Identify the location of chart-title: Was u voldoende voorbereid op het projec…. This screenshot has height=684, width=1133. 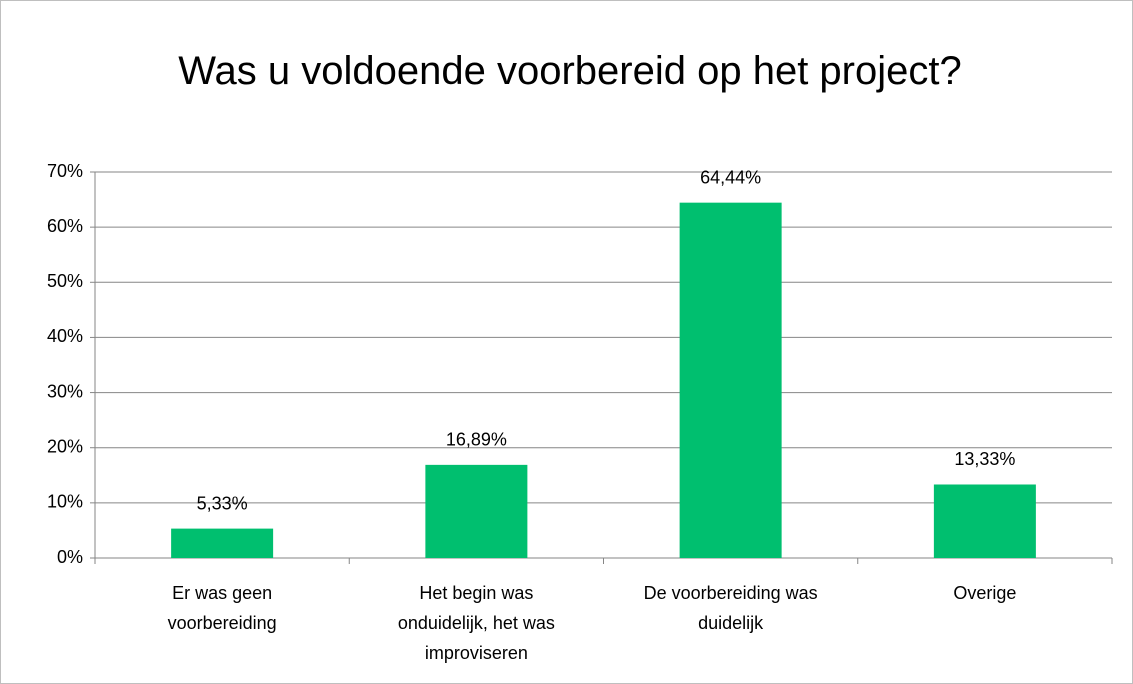
(570, 71).